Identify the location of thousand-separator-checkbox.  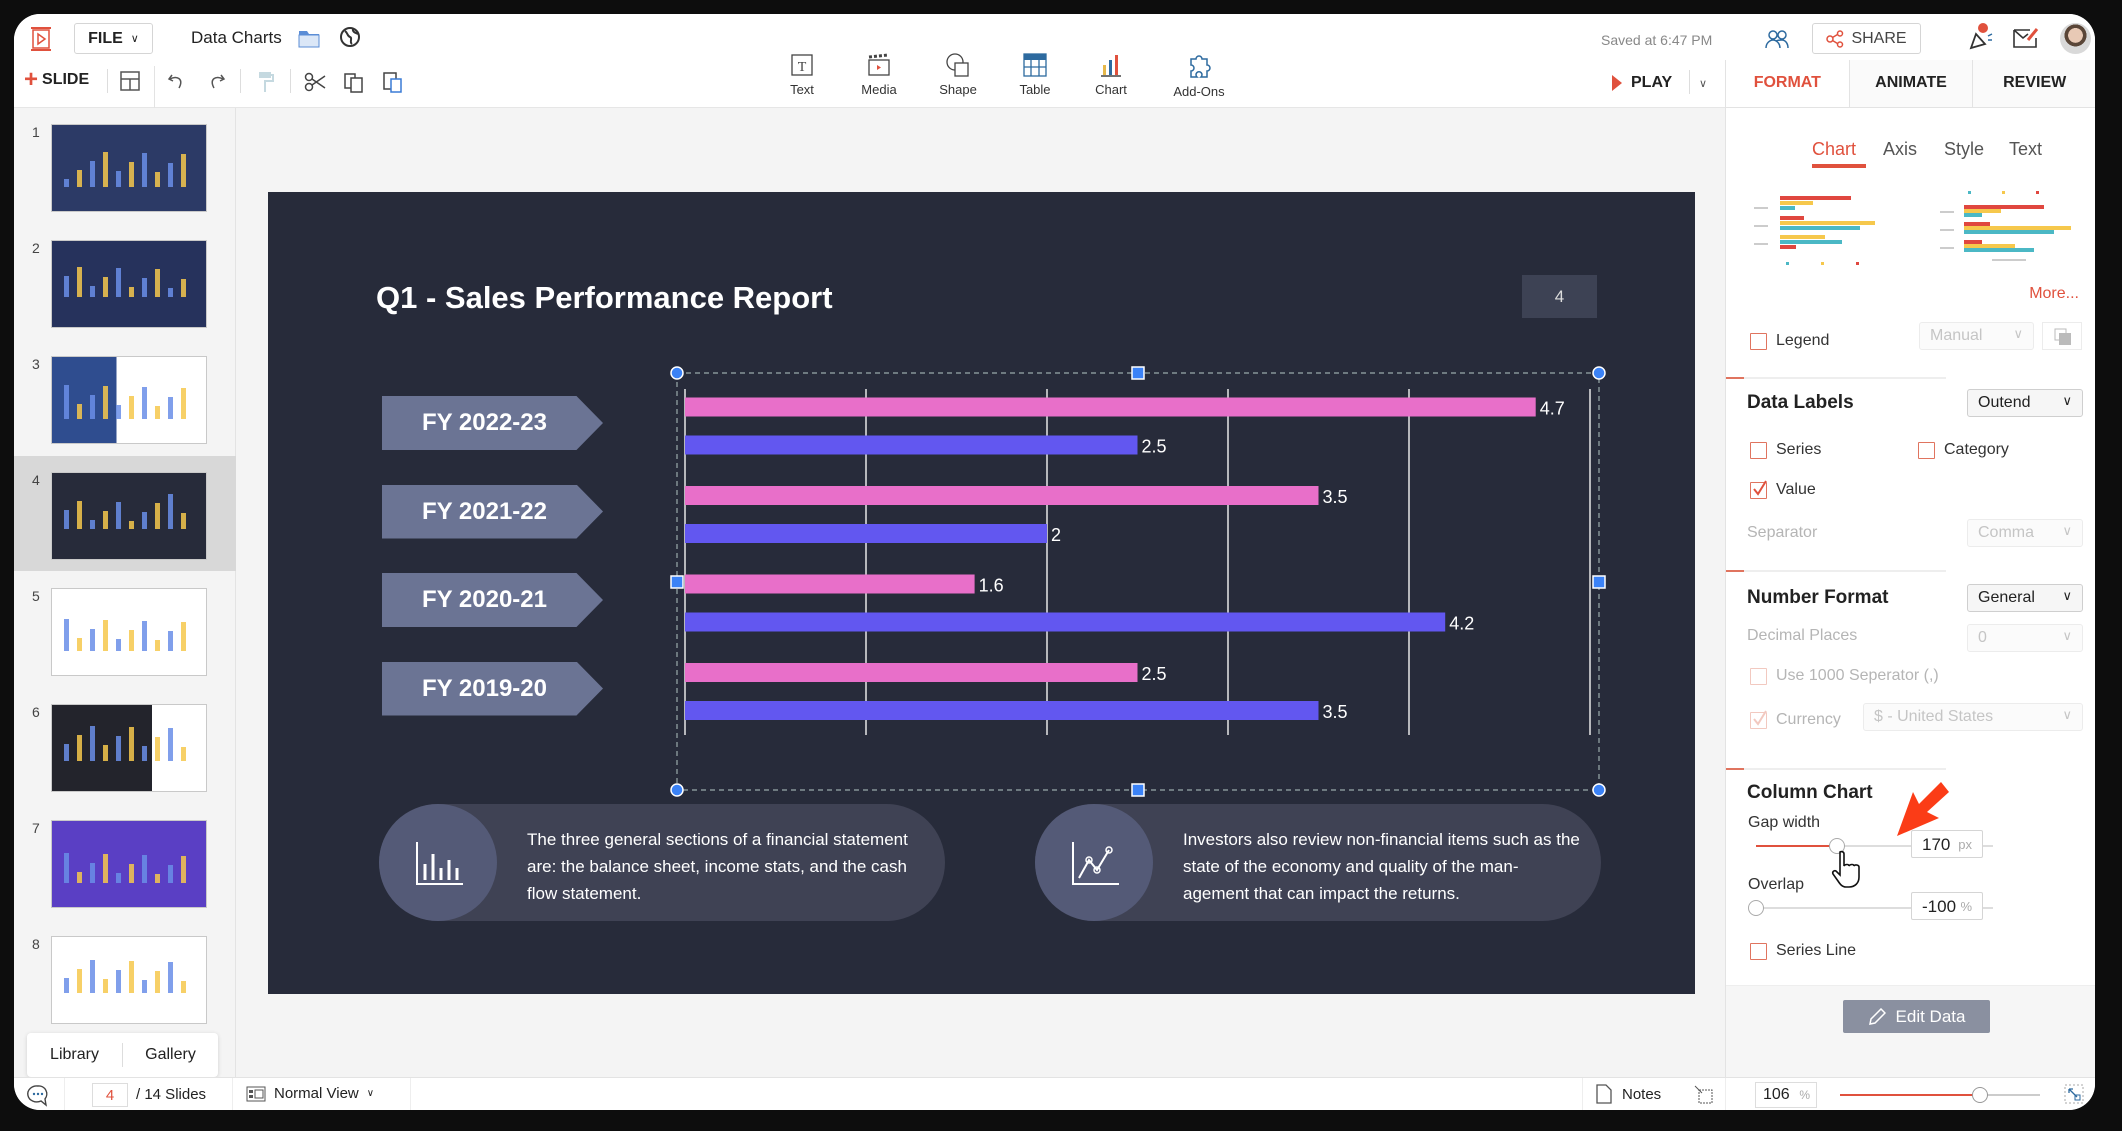
(1758, 676).